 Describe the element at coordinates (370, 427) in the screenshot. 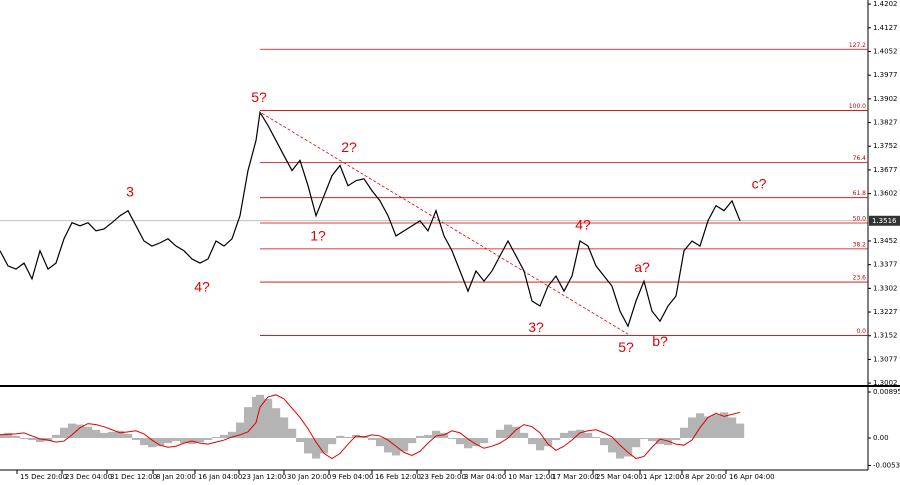

I see `osc-signal-line` at that location.